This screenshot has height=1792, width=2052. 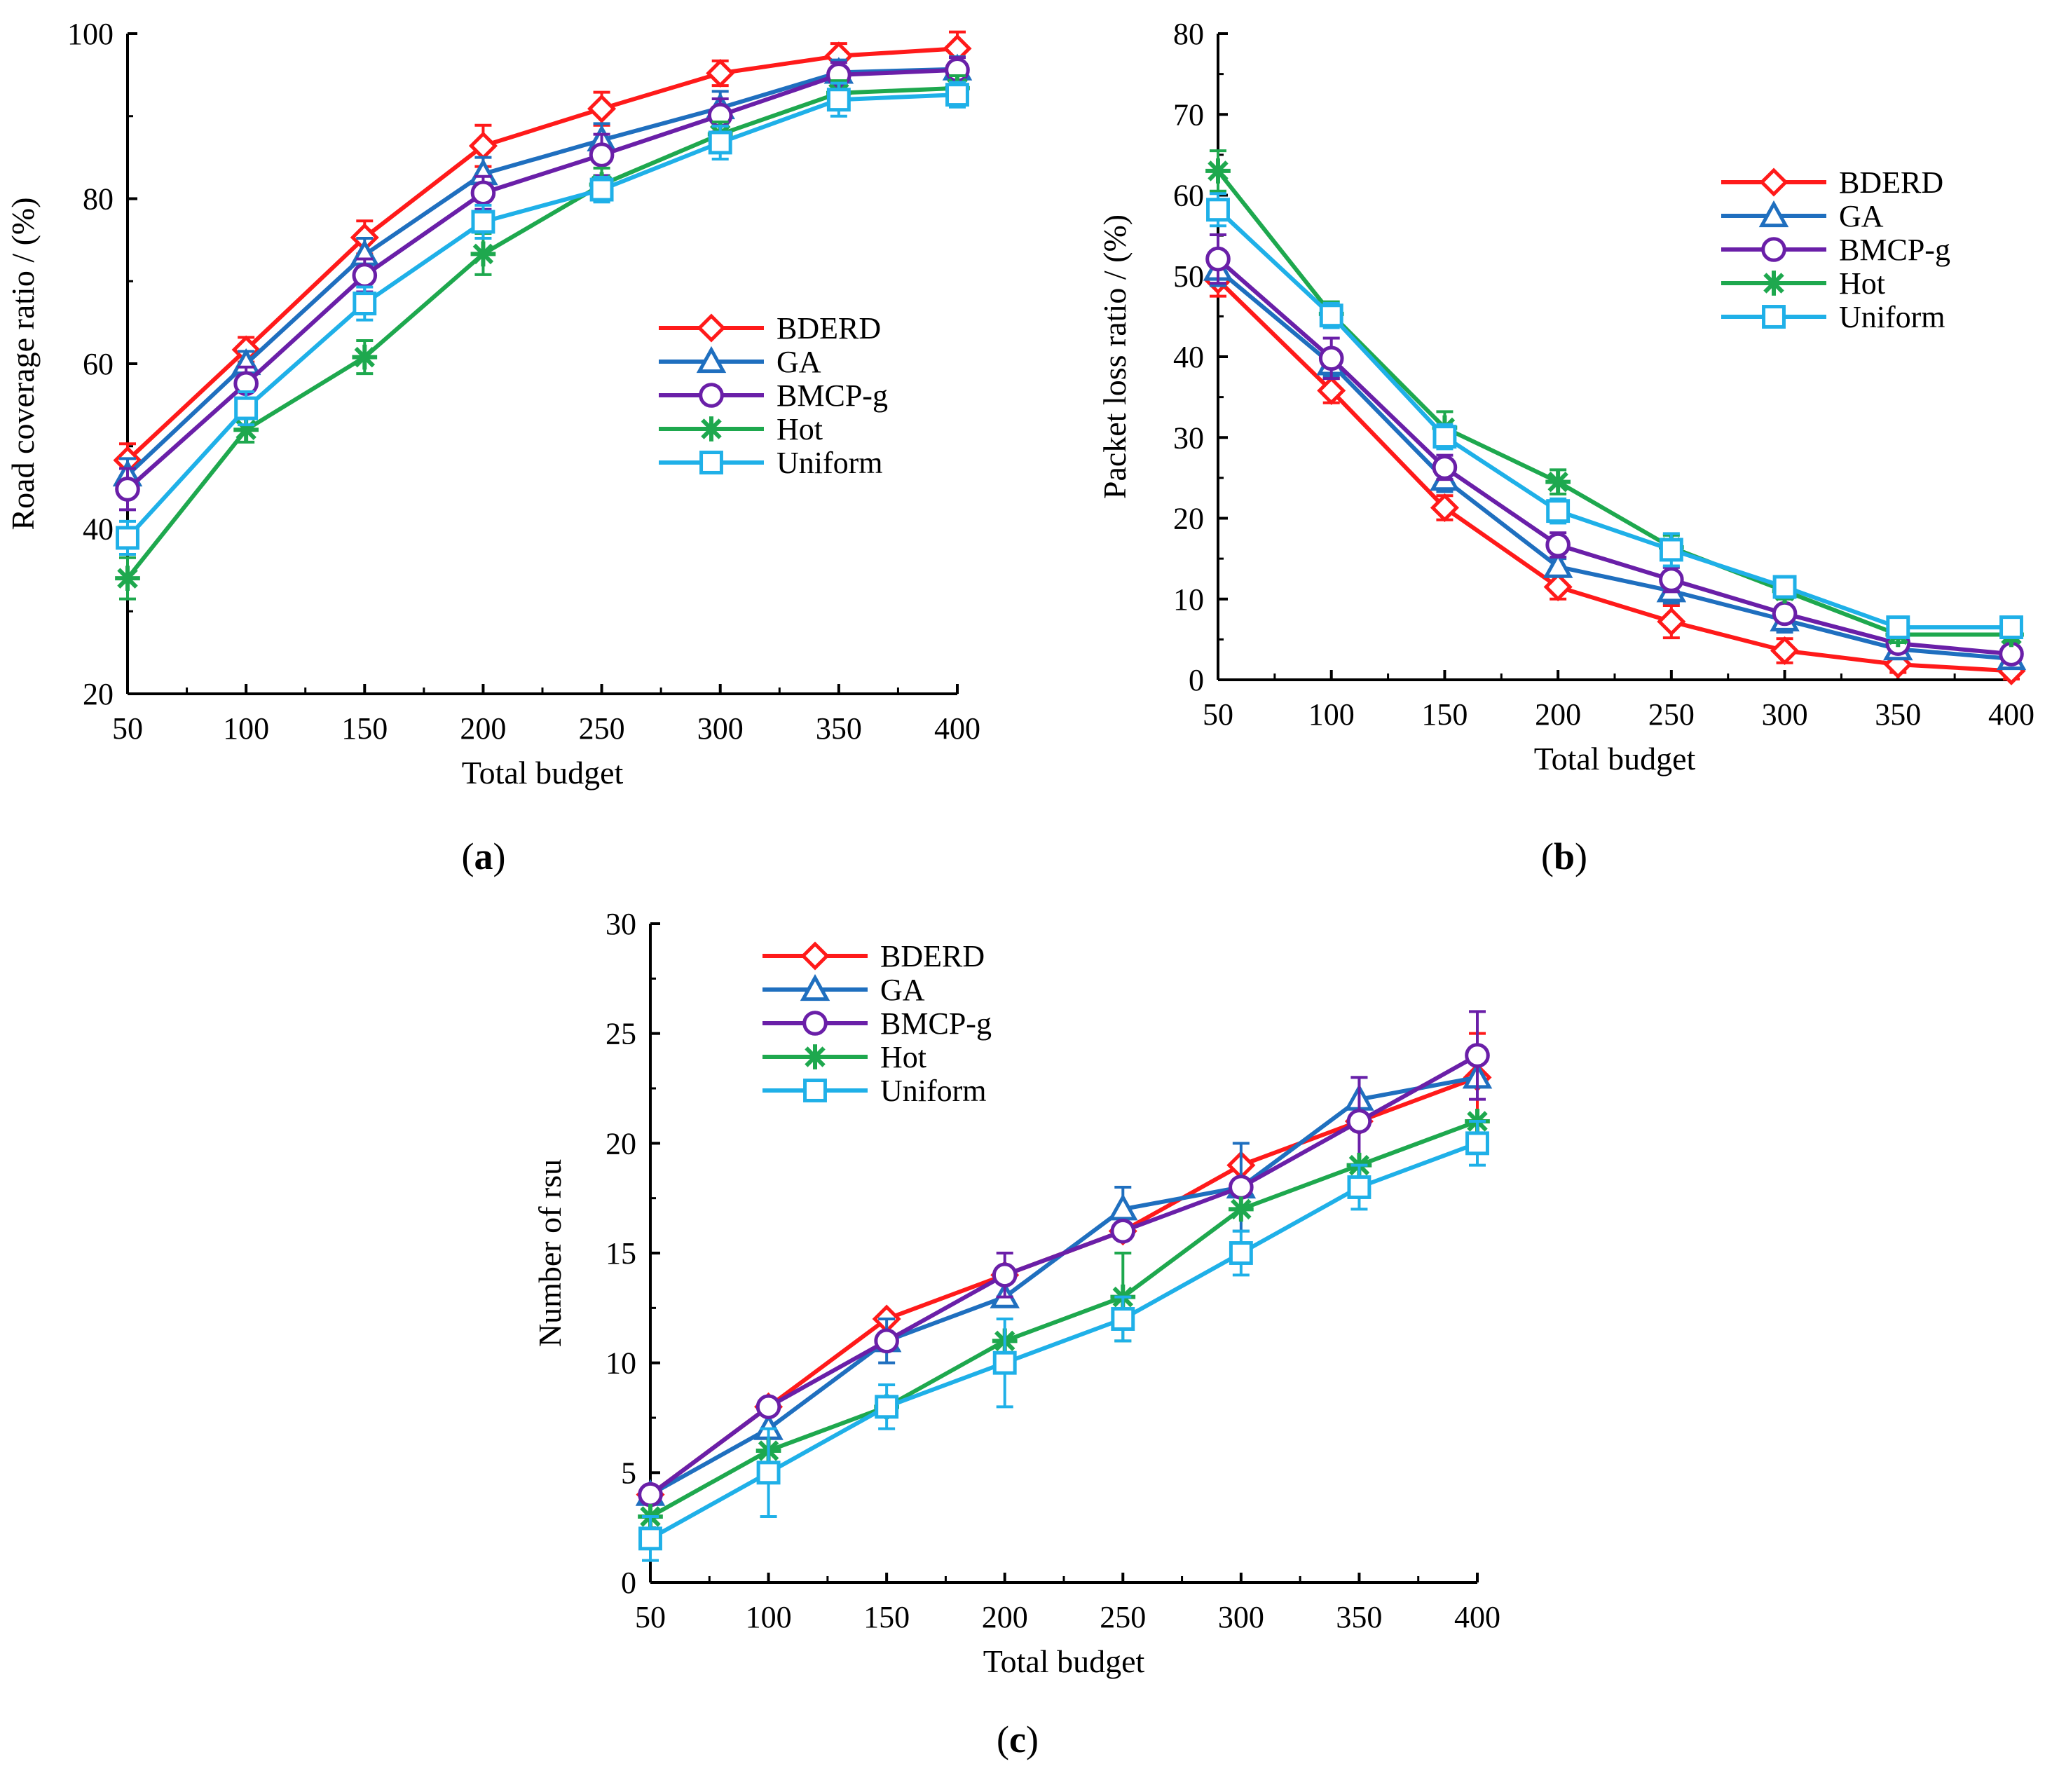 What do you see at coordinates (628, 1473) in the screenshot?
I see `y-tick-label: 5` at bounding box center [628, 1473].